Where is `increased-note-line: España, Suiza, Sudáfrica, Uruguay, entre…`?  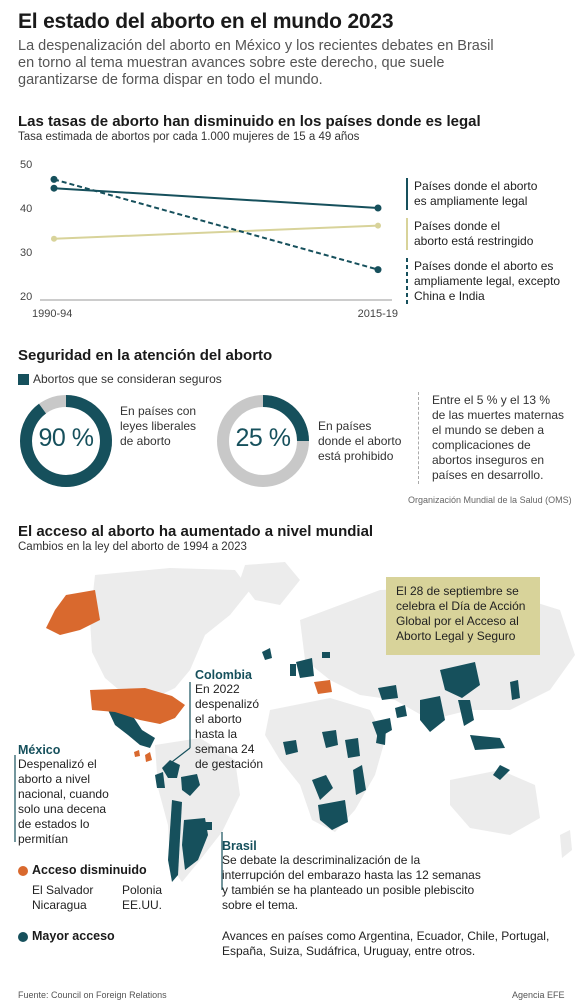 increased-note-line: España, Suiza, Sudáfrica, Uruguay, entre… is located at coordinates (349, 951).